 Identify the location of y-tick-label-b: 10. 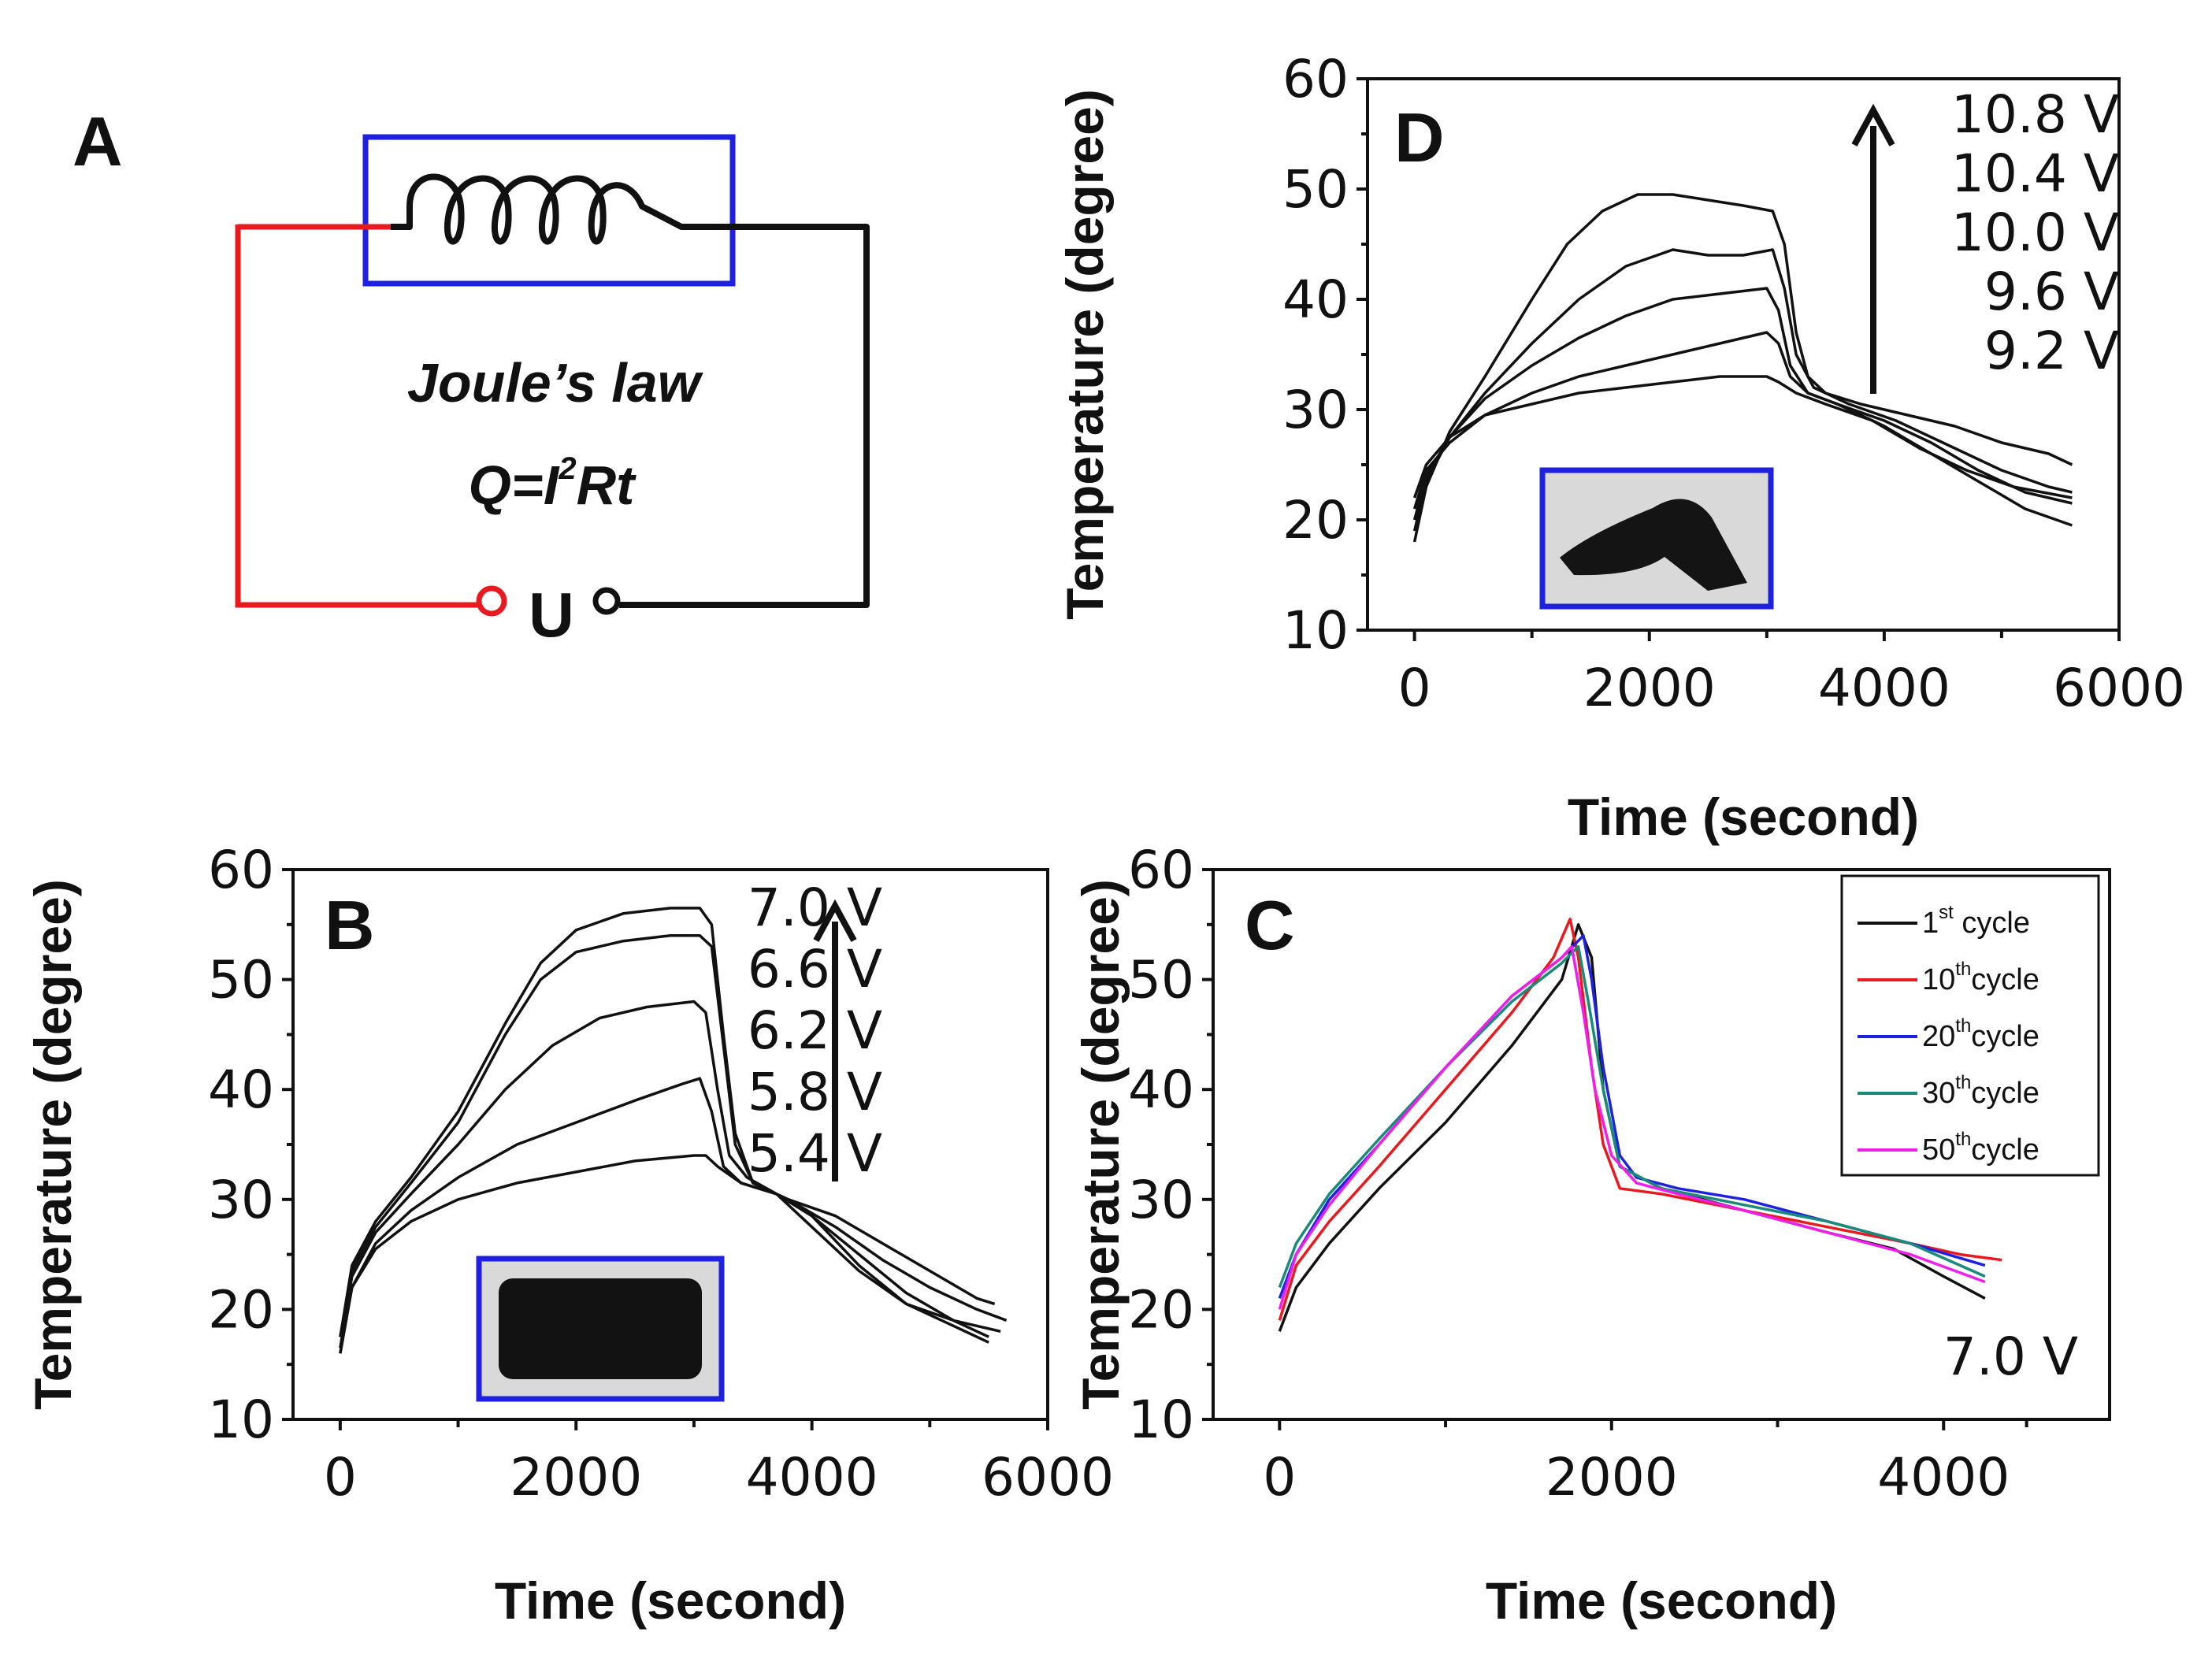
(241, 1419).